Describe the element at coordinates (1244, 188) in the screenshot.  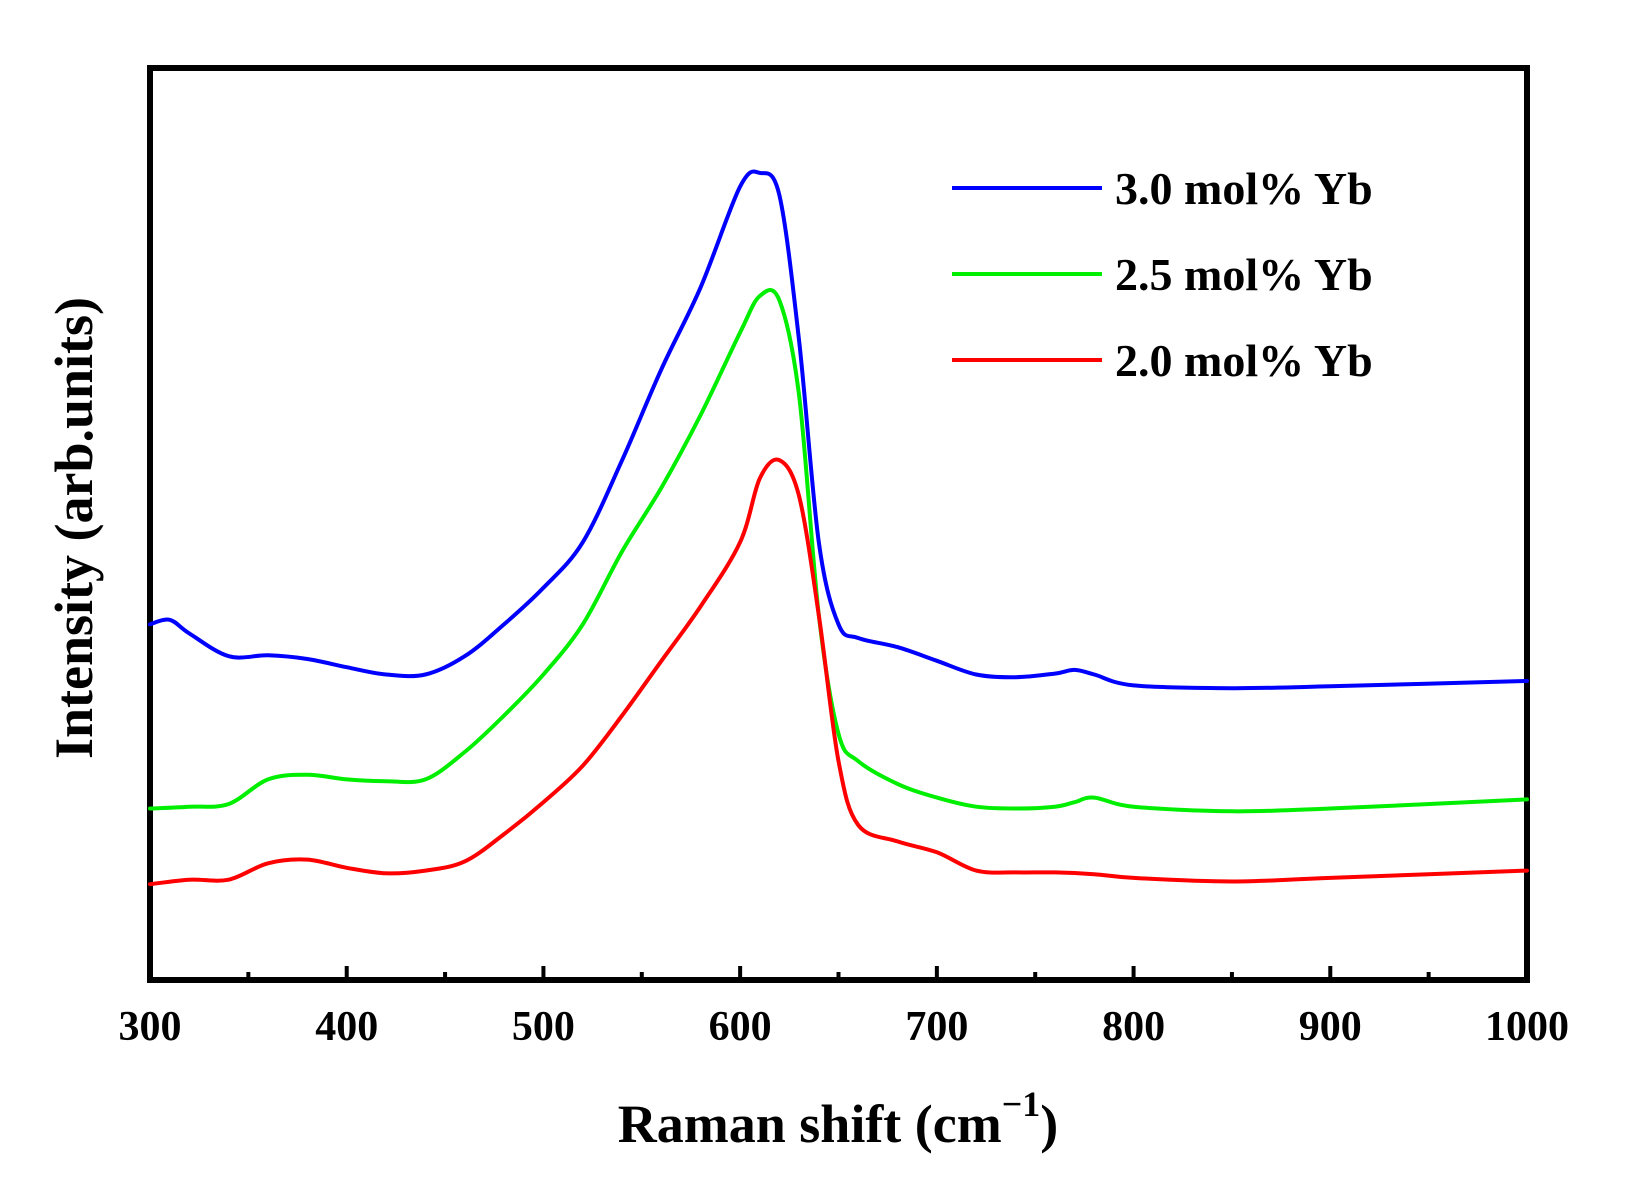
I see `legend-label-1: 3.0 mol% Yb` at that location.